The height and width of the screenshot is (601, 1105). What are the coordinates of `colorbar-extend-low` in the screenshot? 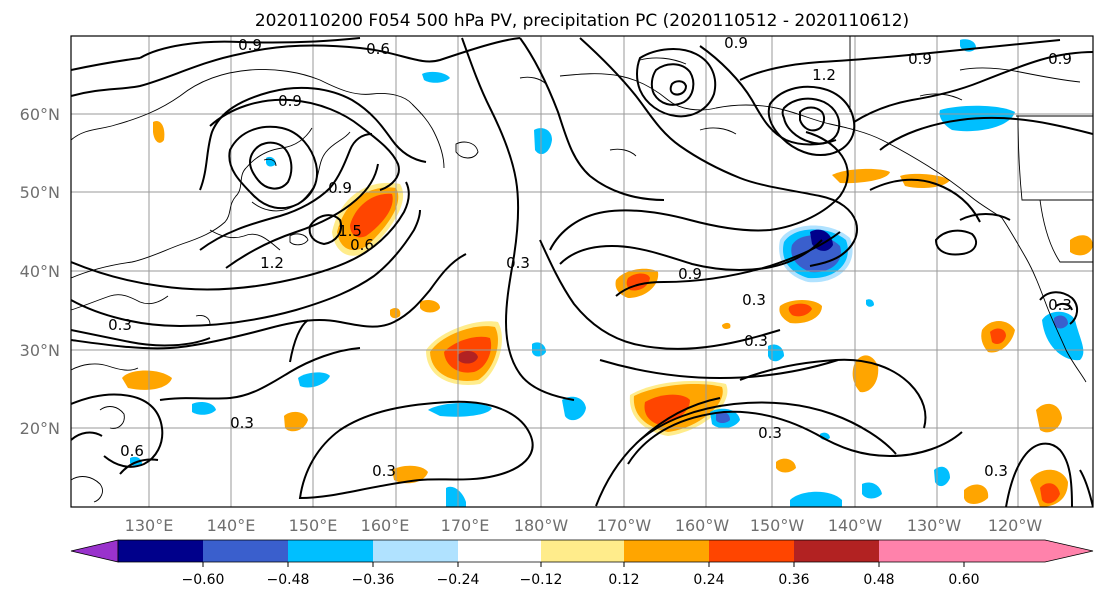 It's located at (94, 551).